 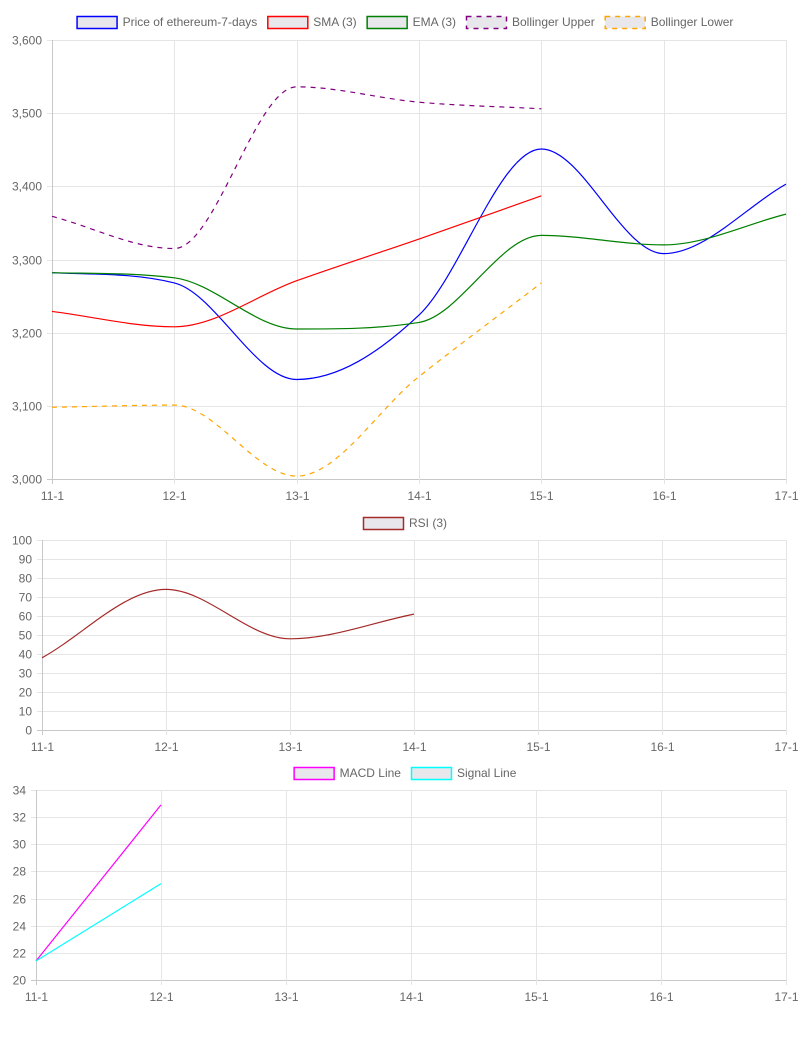 I want to click on y-tick-label: 28, so click(x=20, y=872).